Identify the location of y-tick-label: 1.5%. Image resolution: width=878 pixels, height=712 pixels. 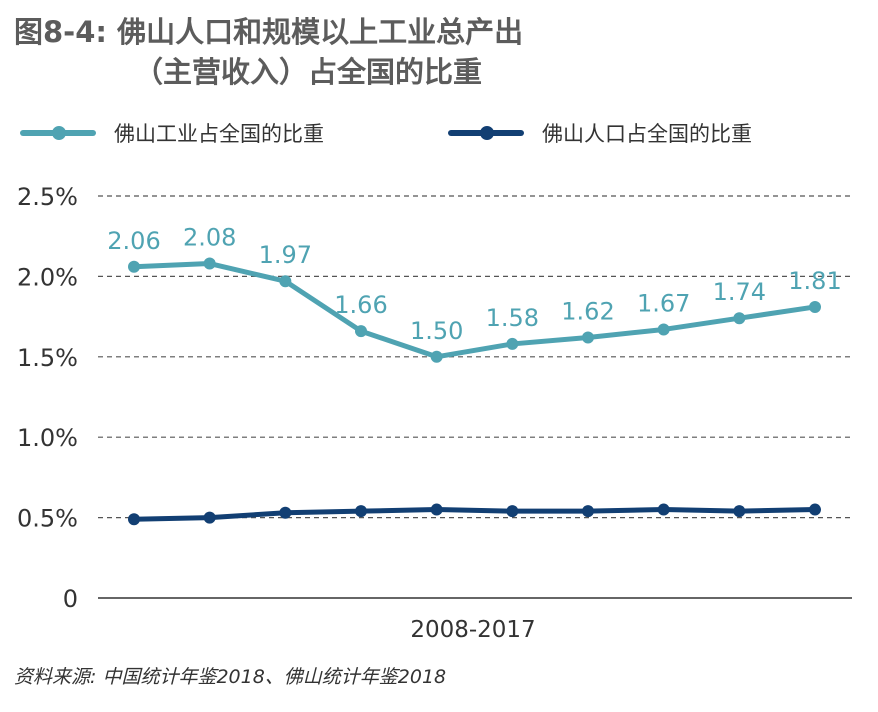
(47, 358).